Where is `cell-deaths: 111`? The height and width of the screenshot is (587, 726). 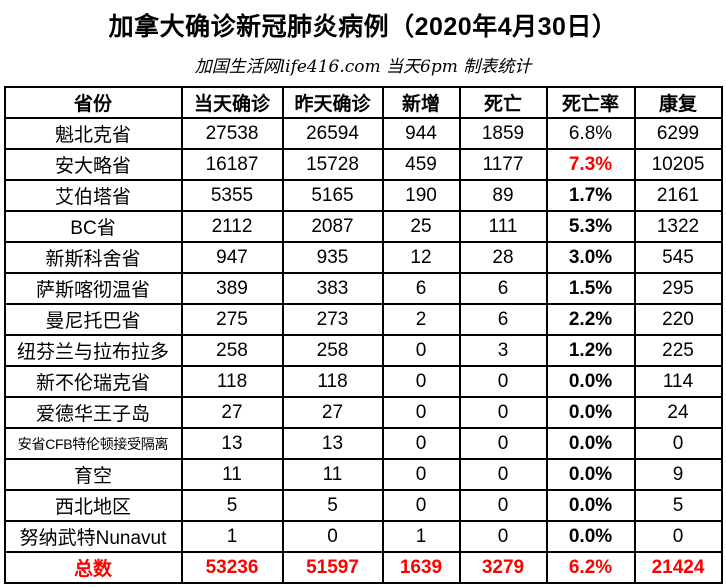 cell-deaths: 111 is located at coordinates (503, 226).